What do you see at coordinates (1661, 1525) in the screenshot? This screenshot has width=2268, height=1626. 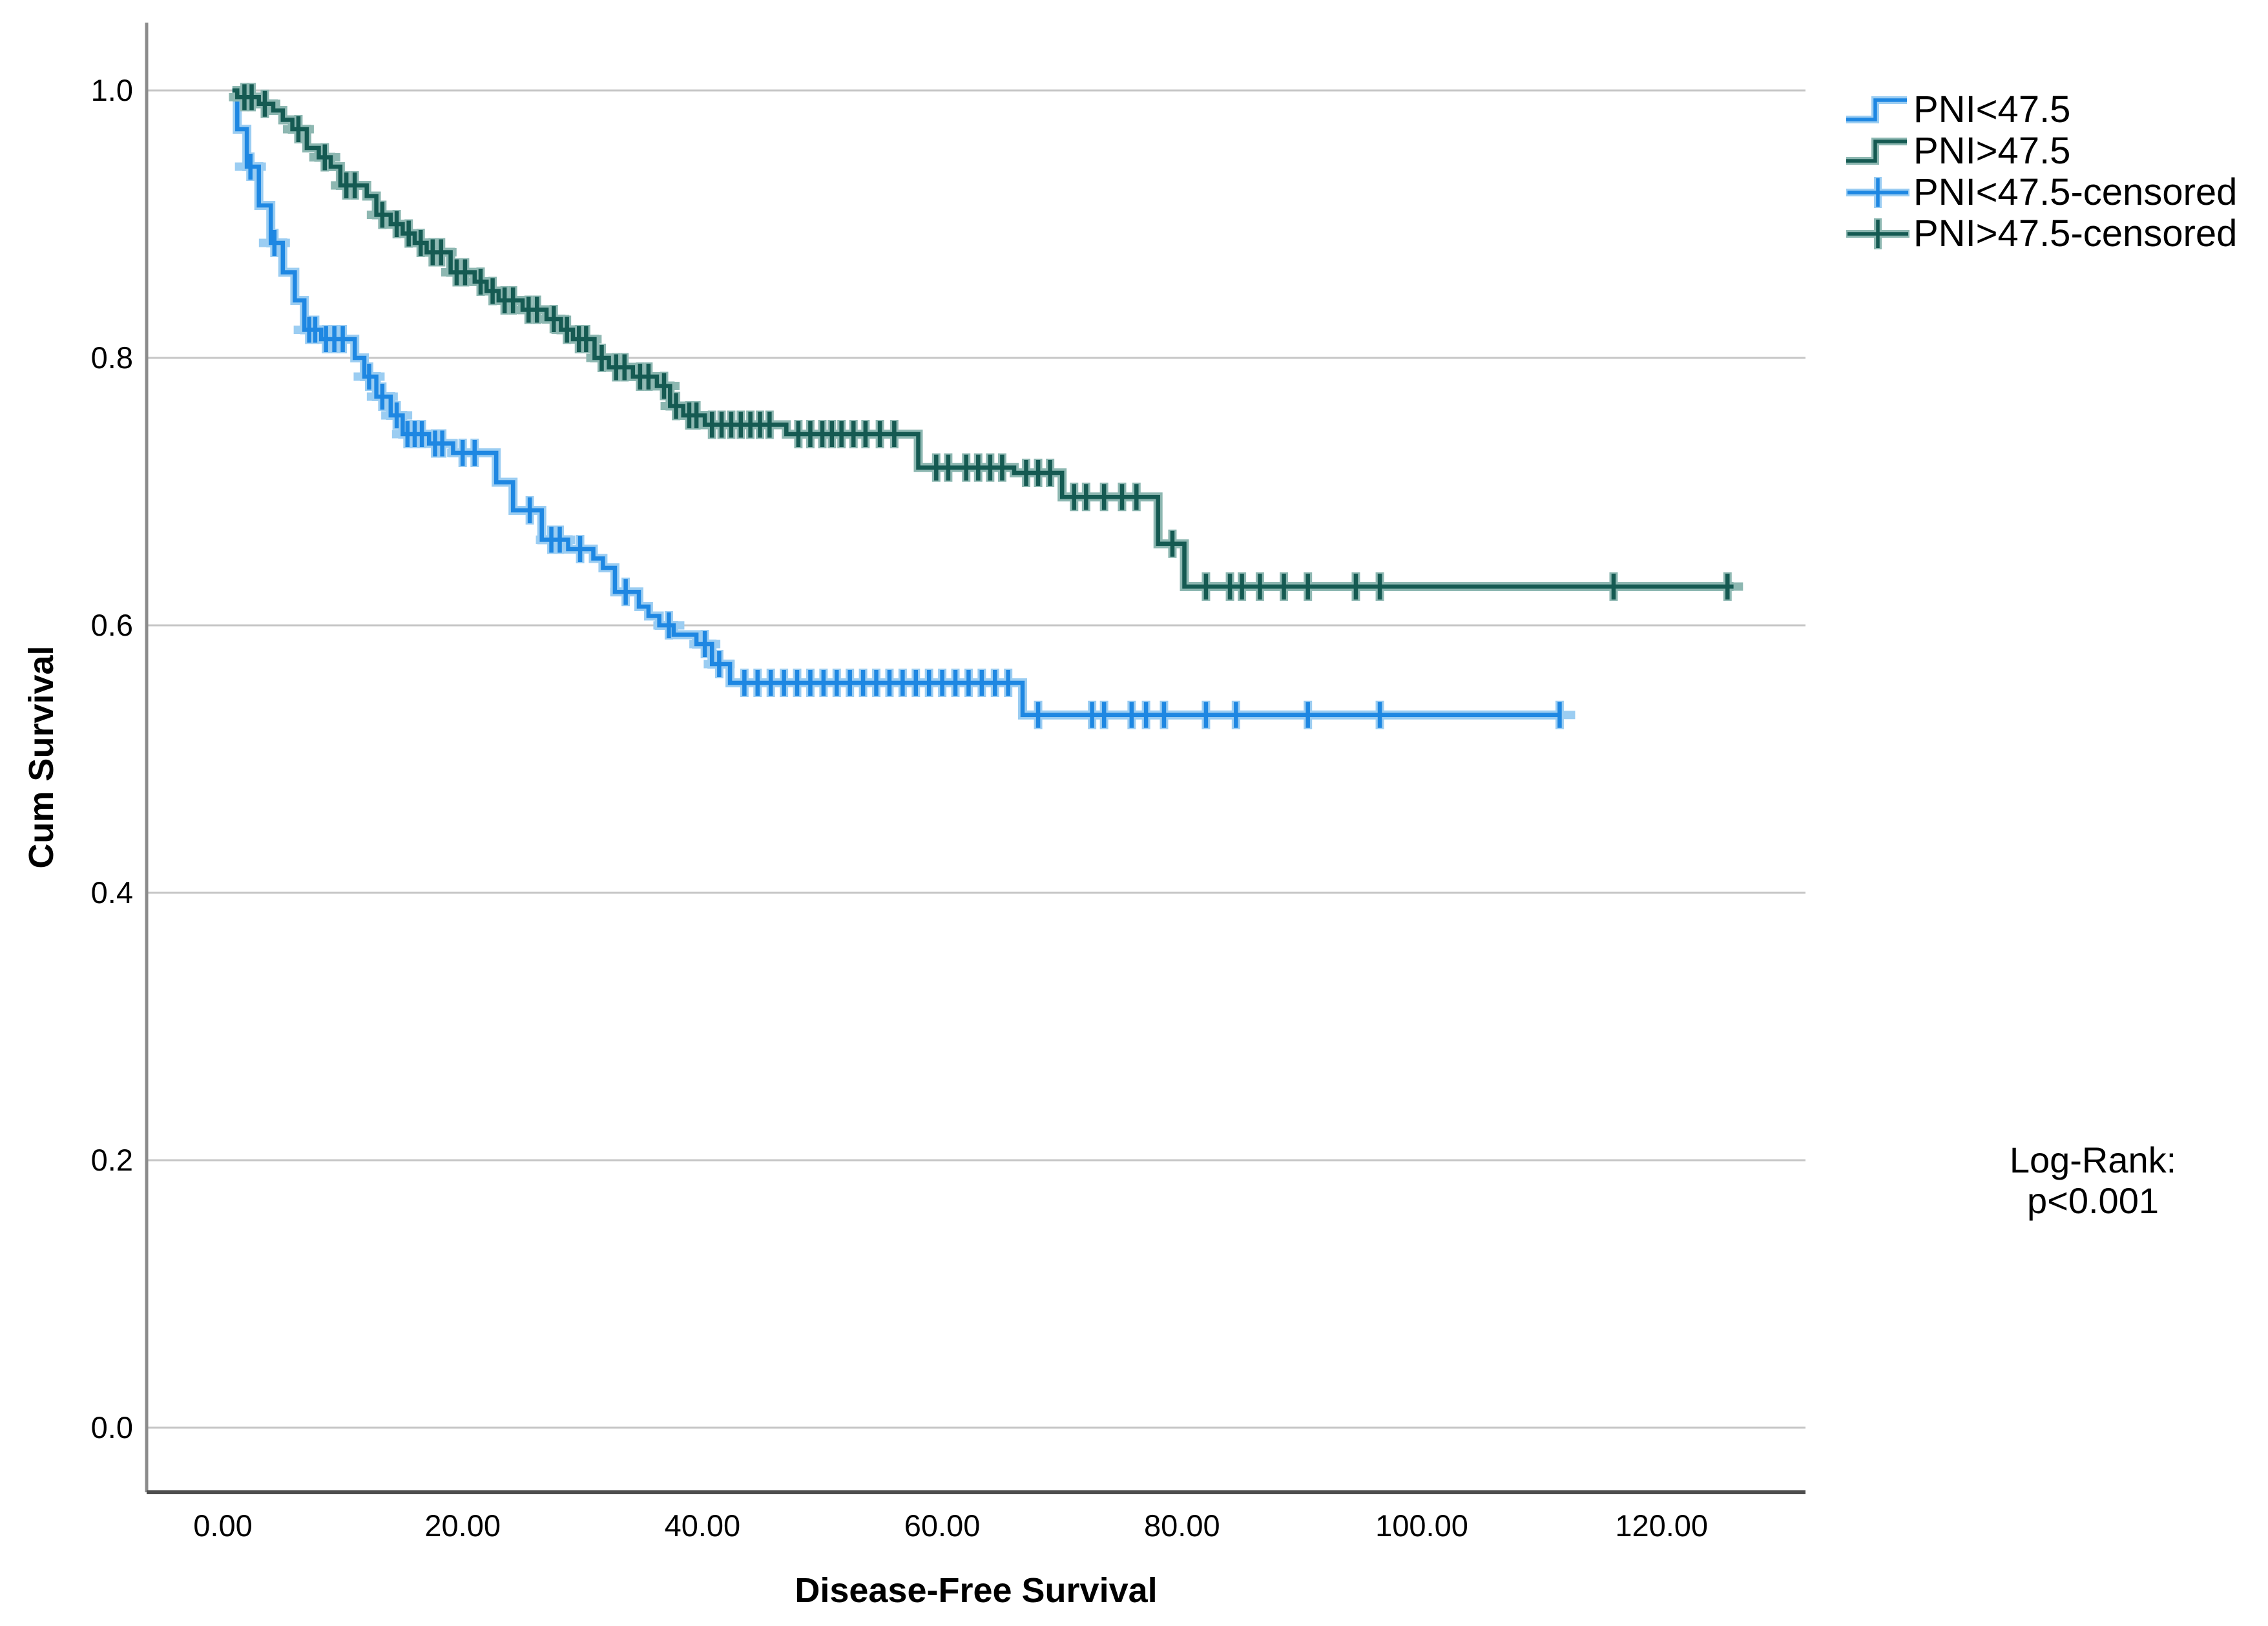 I see `x-tick-label: 120.00` at bounding box center [1661, 1525].